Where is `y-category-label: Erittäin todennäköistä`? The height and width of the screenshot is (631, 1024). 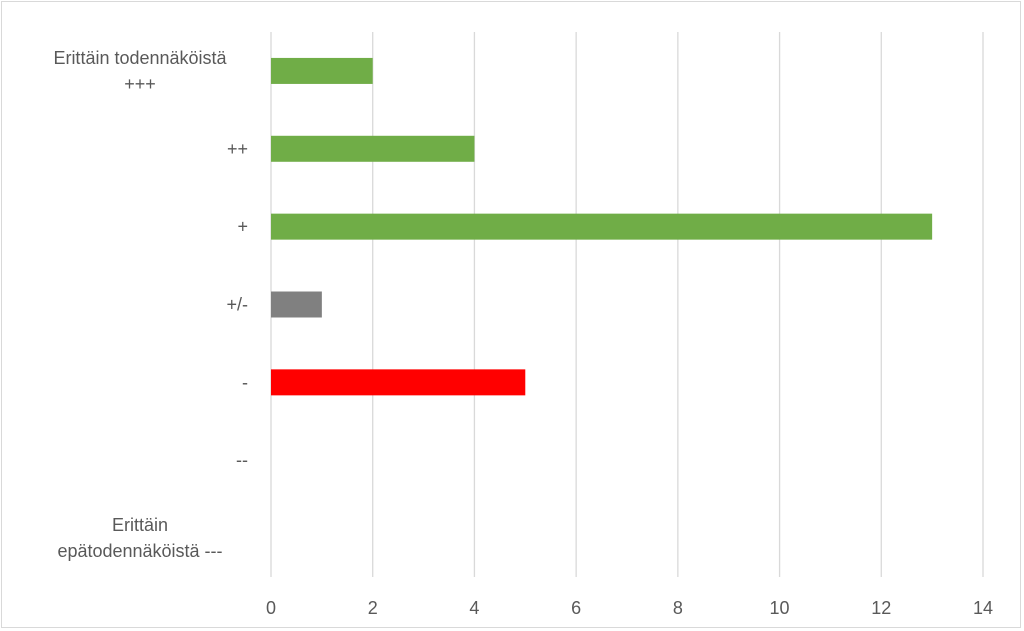
y-category-label: Erittäin todennäköistä is located at coordinates (140, 58).